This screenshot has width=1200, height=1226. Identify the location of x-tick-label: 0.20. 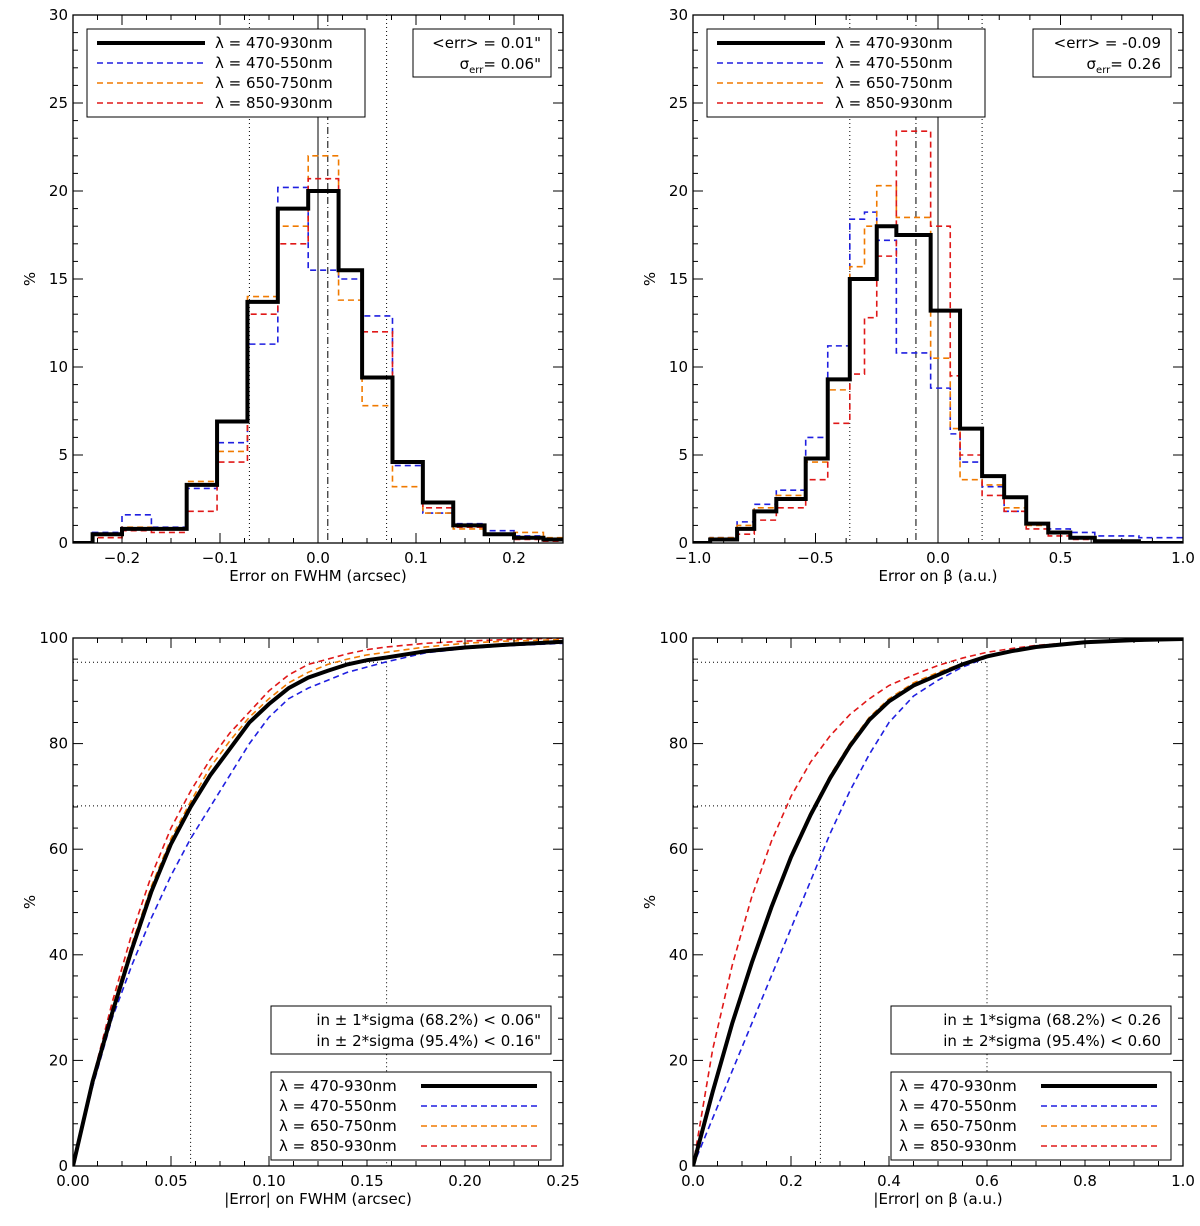
(464, 1181).